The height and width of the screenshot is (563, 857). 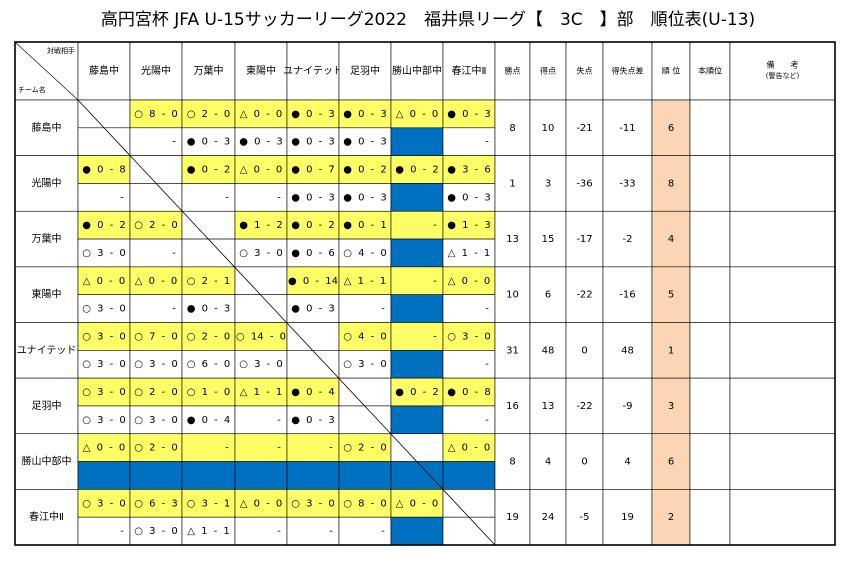 I want to click on stat-header: 得点, so click(x=548, y=71).